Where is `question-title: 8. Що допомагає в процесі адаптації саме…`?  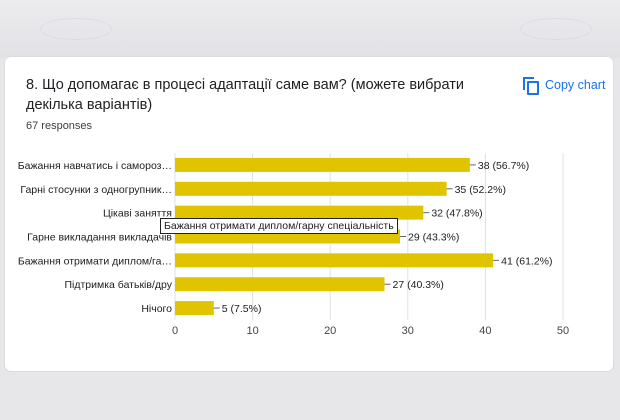 question-title: 8. Що допомагає в процесі адаптації саме… is located at coordinates (245, 95).